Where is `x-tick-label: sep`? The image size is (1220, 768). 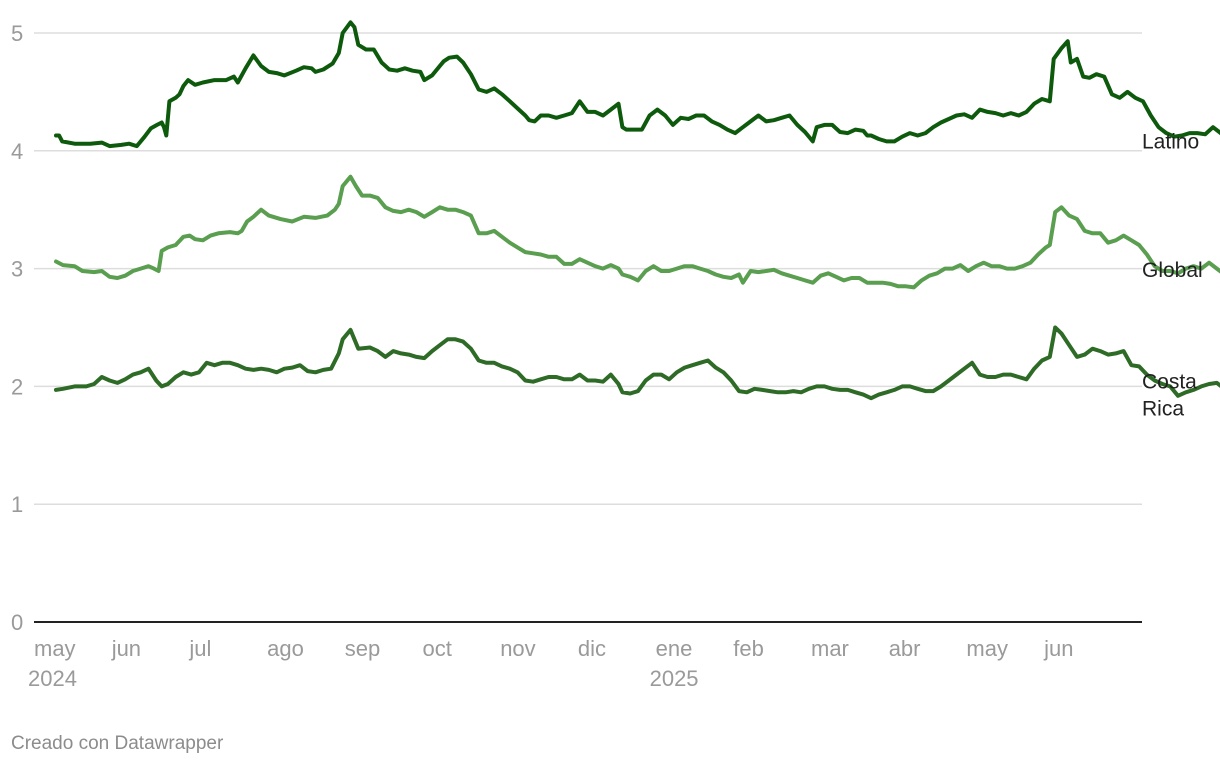
x-tick-label: sep is located at coordinates (362, 648).